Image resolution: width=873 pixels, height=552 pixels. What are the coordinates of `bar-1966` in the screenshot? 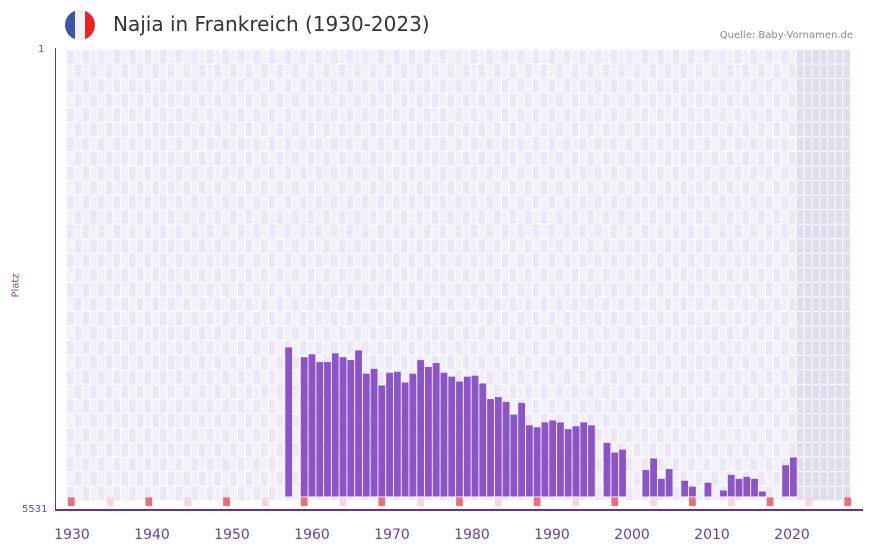 It's located at (366, 435).